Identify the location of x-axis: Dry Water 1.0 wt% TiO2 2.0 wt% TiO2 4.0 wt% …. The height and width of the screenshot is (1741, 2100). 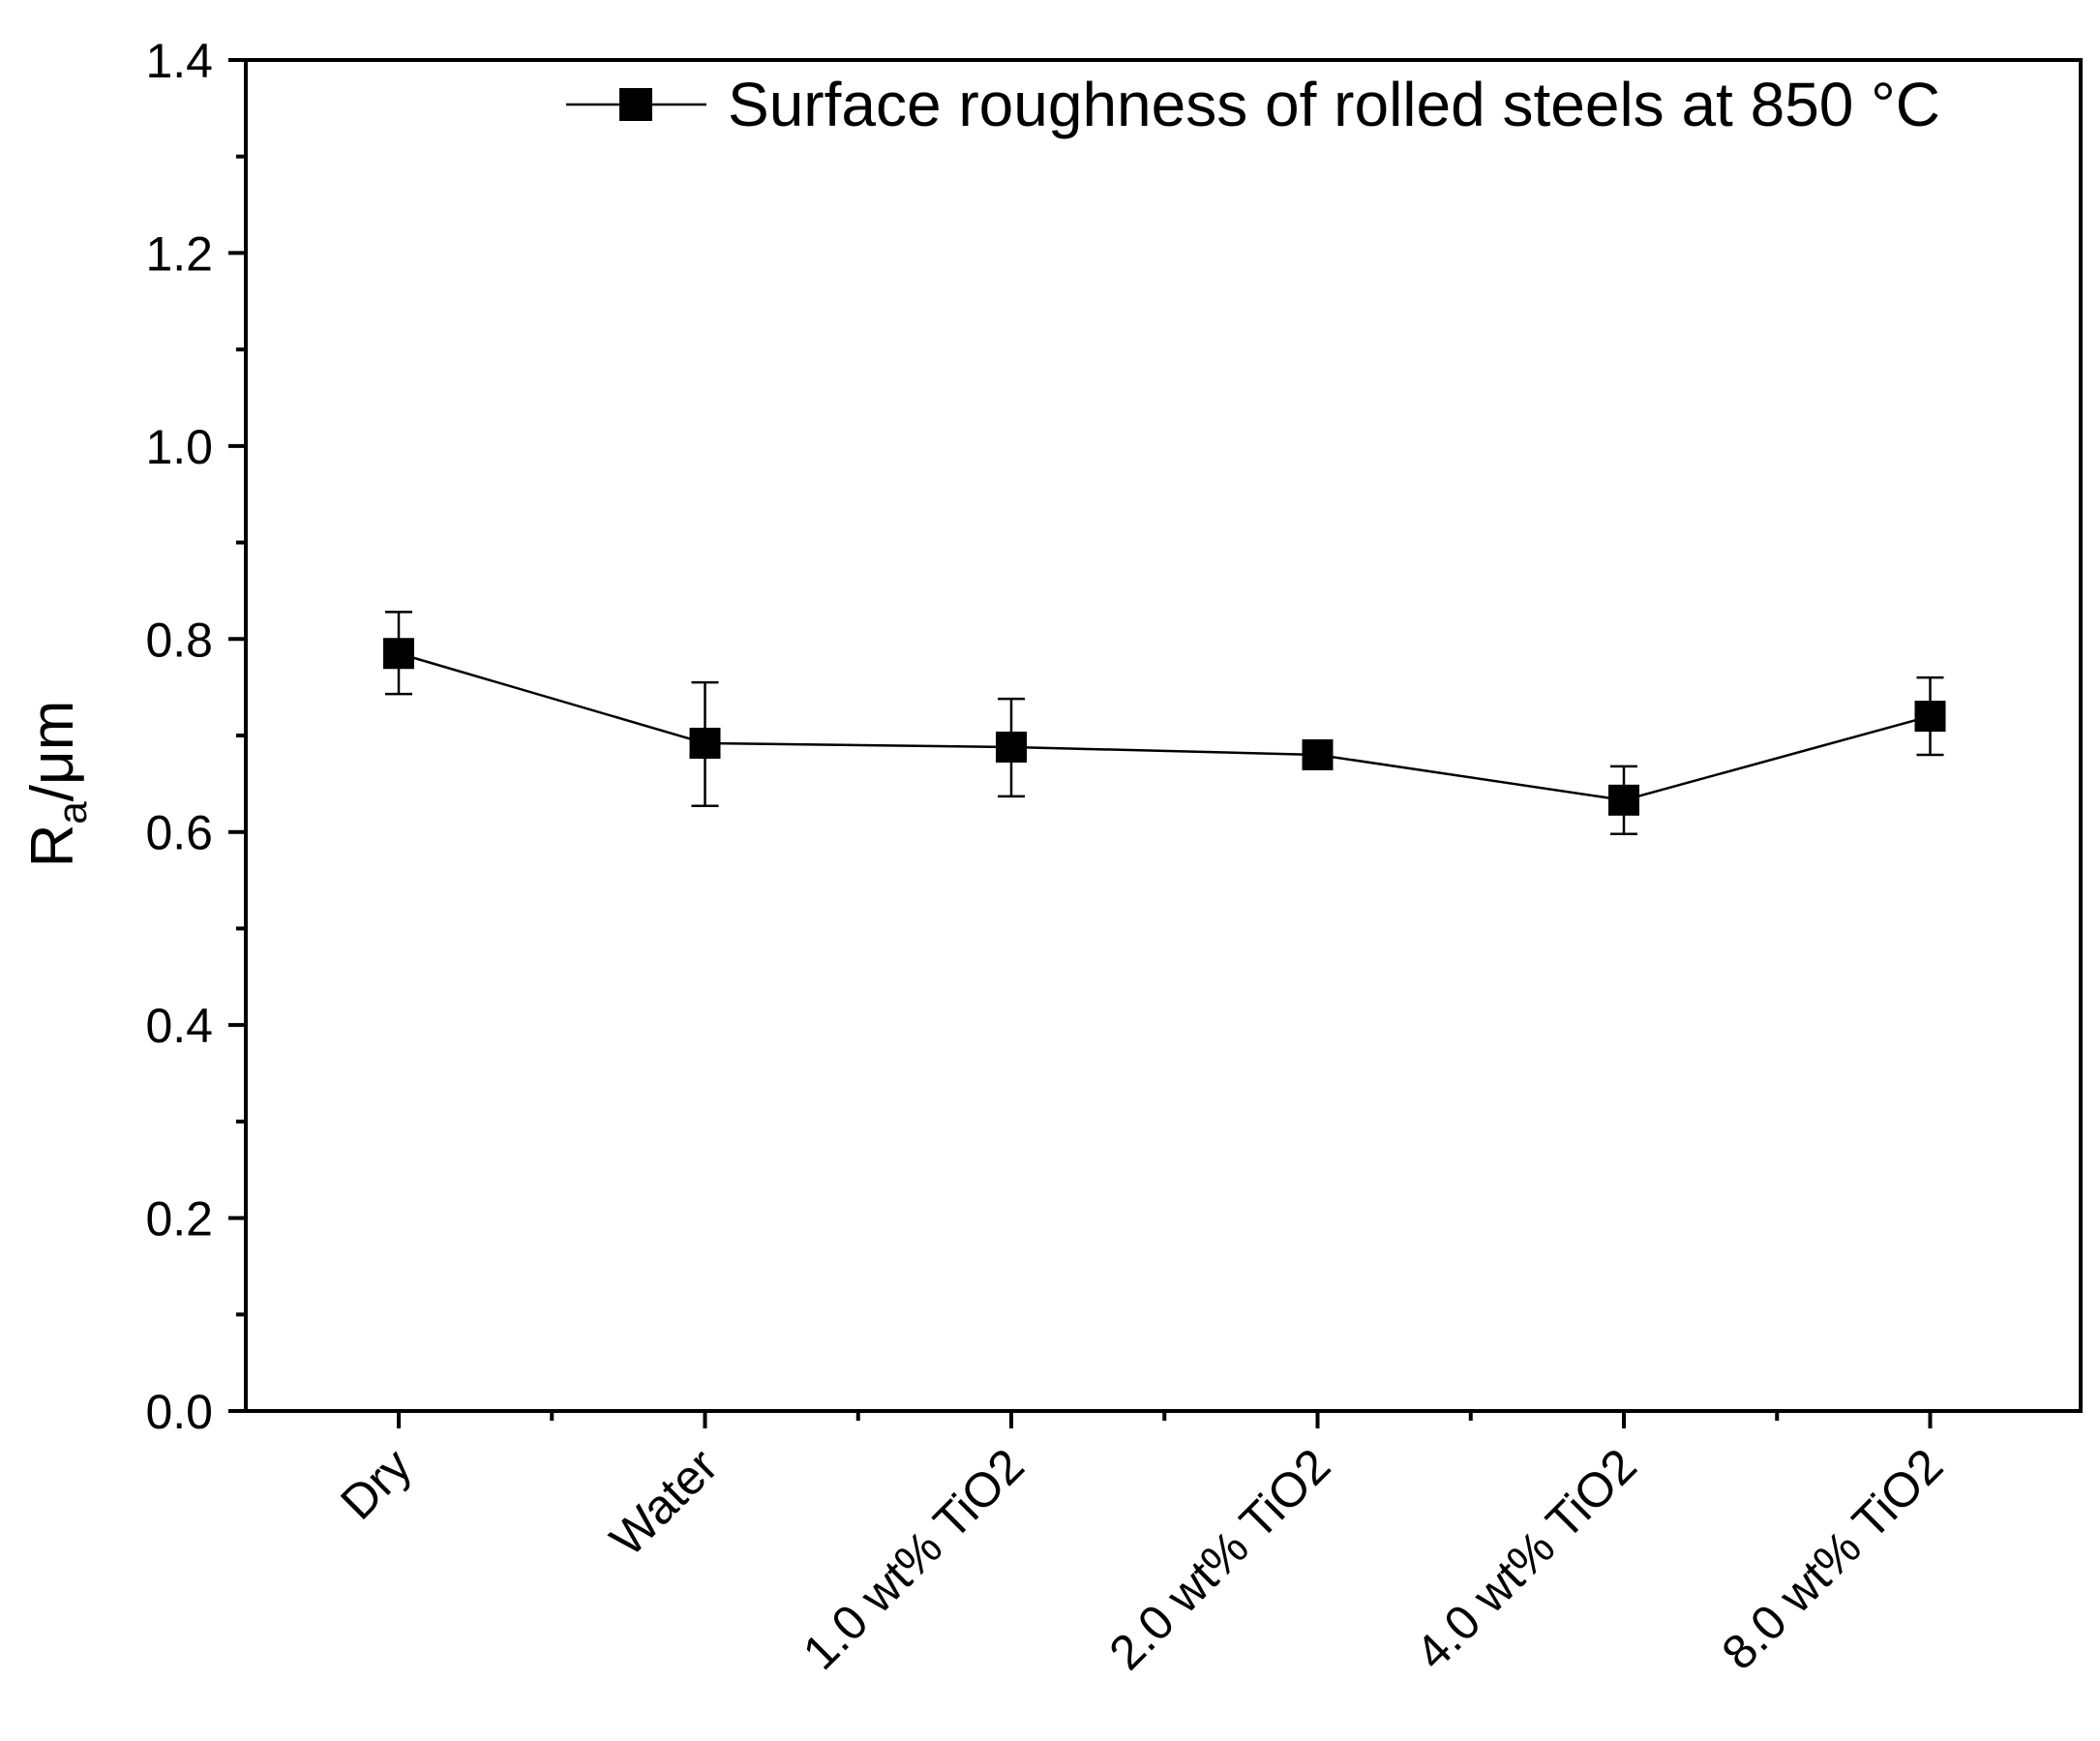
(1142, 1545).